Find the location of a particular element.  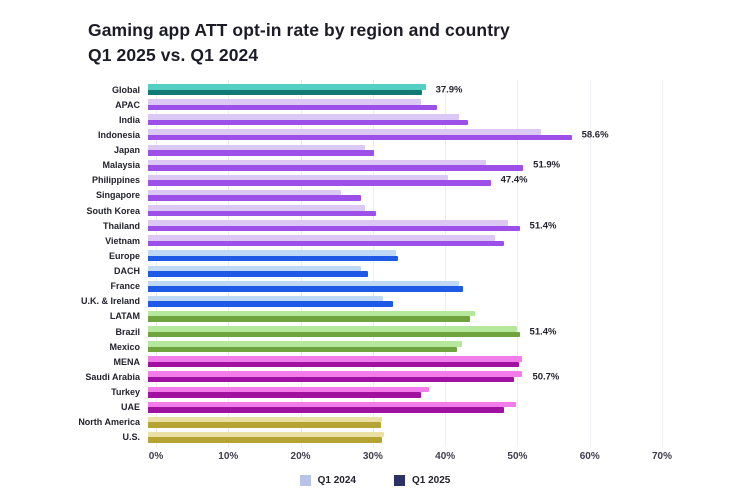

bar-pair: 51.4% is located at coordinates (401, 226).